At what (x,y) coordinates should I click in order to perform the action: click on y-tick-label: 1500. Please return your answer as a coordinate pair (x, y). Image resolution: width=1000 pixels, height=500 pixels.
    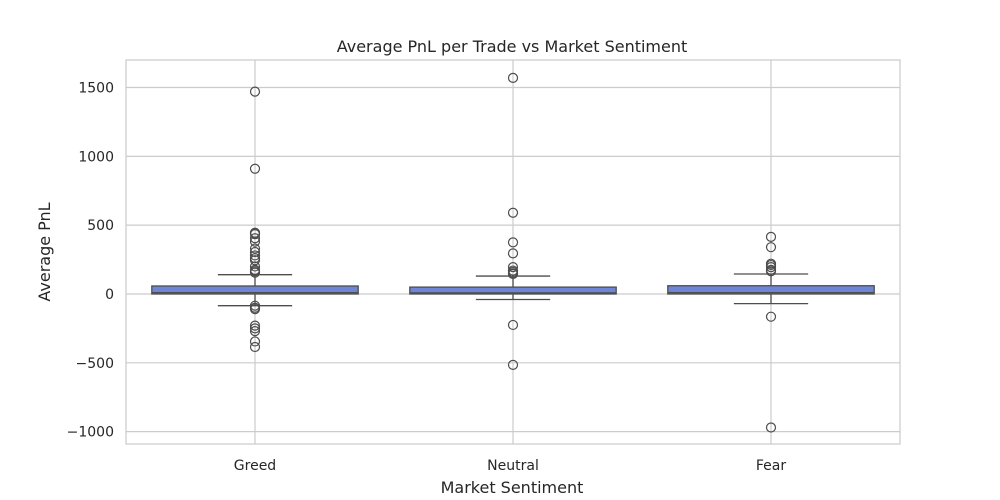
    Looking at the image, I should click on (96, 89).